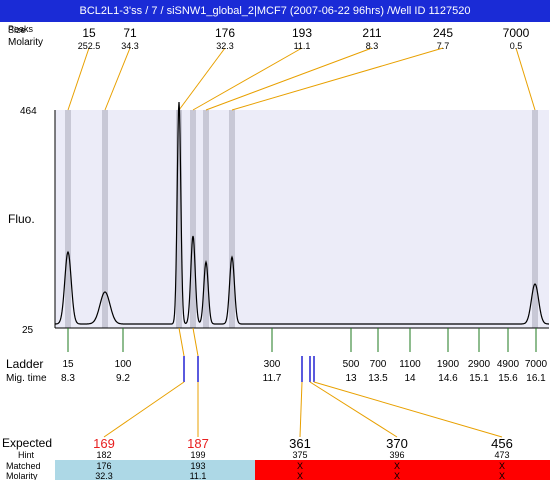 Image resolution: width=550 pixels, height=480 pixels. I want to click on bottom-molarity-row-label: Molarity, so click(22, 475).